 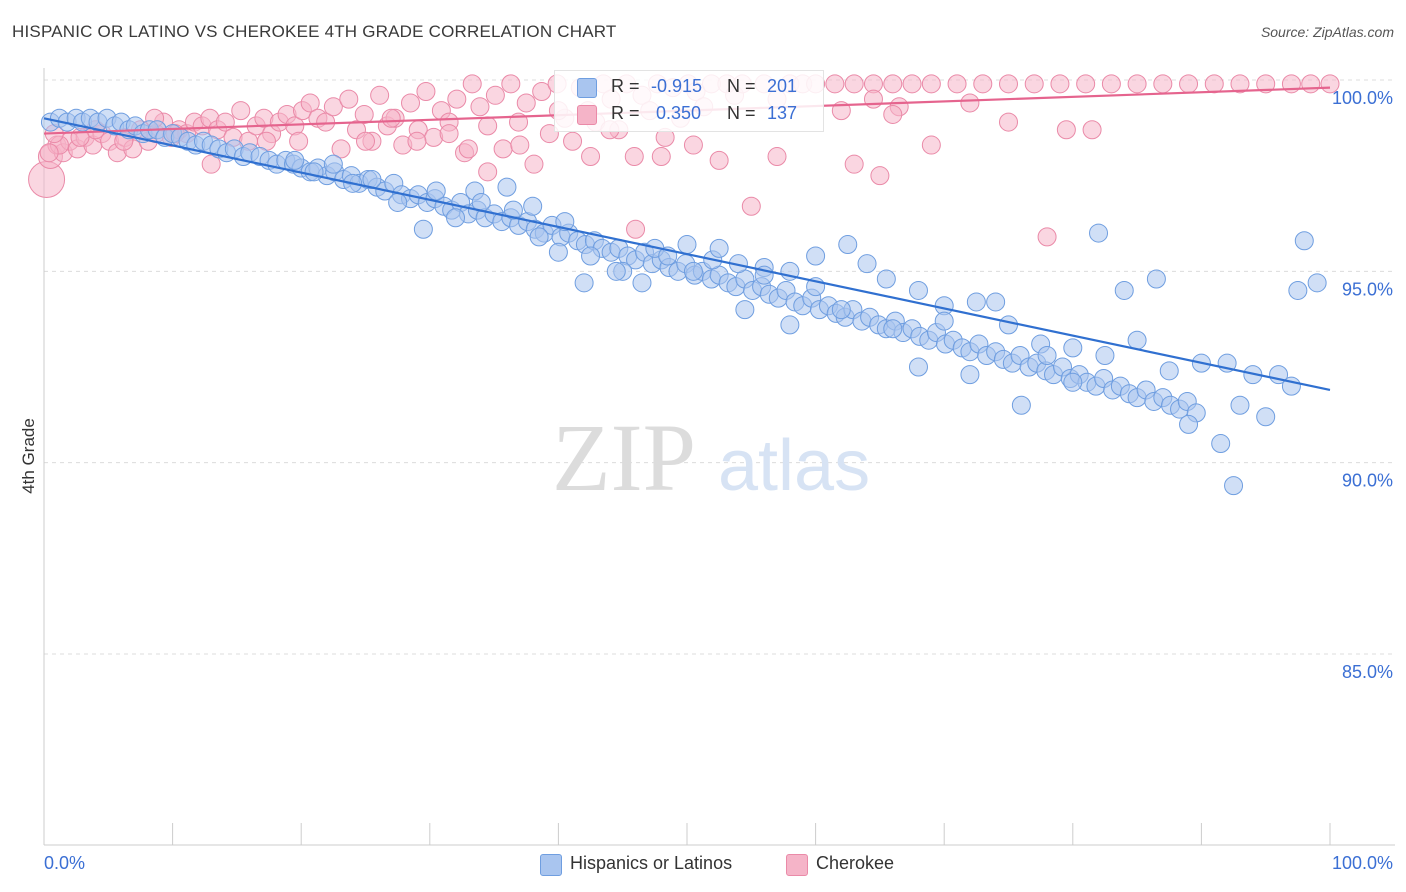 I want to click on y-tick-label: 90.0%, so click(x=1367, y=481).